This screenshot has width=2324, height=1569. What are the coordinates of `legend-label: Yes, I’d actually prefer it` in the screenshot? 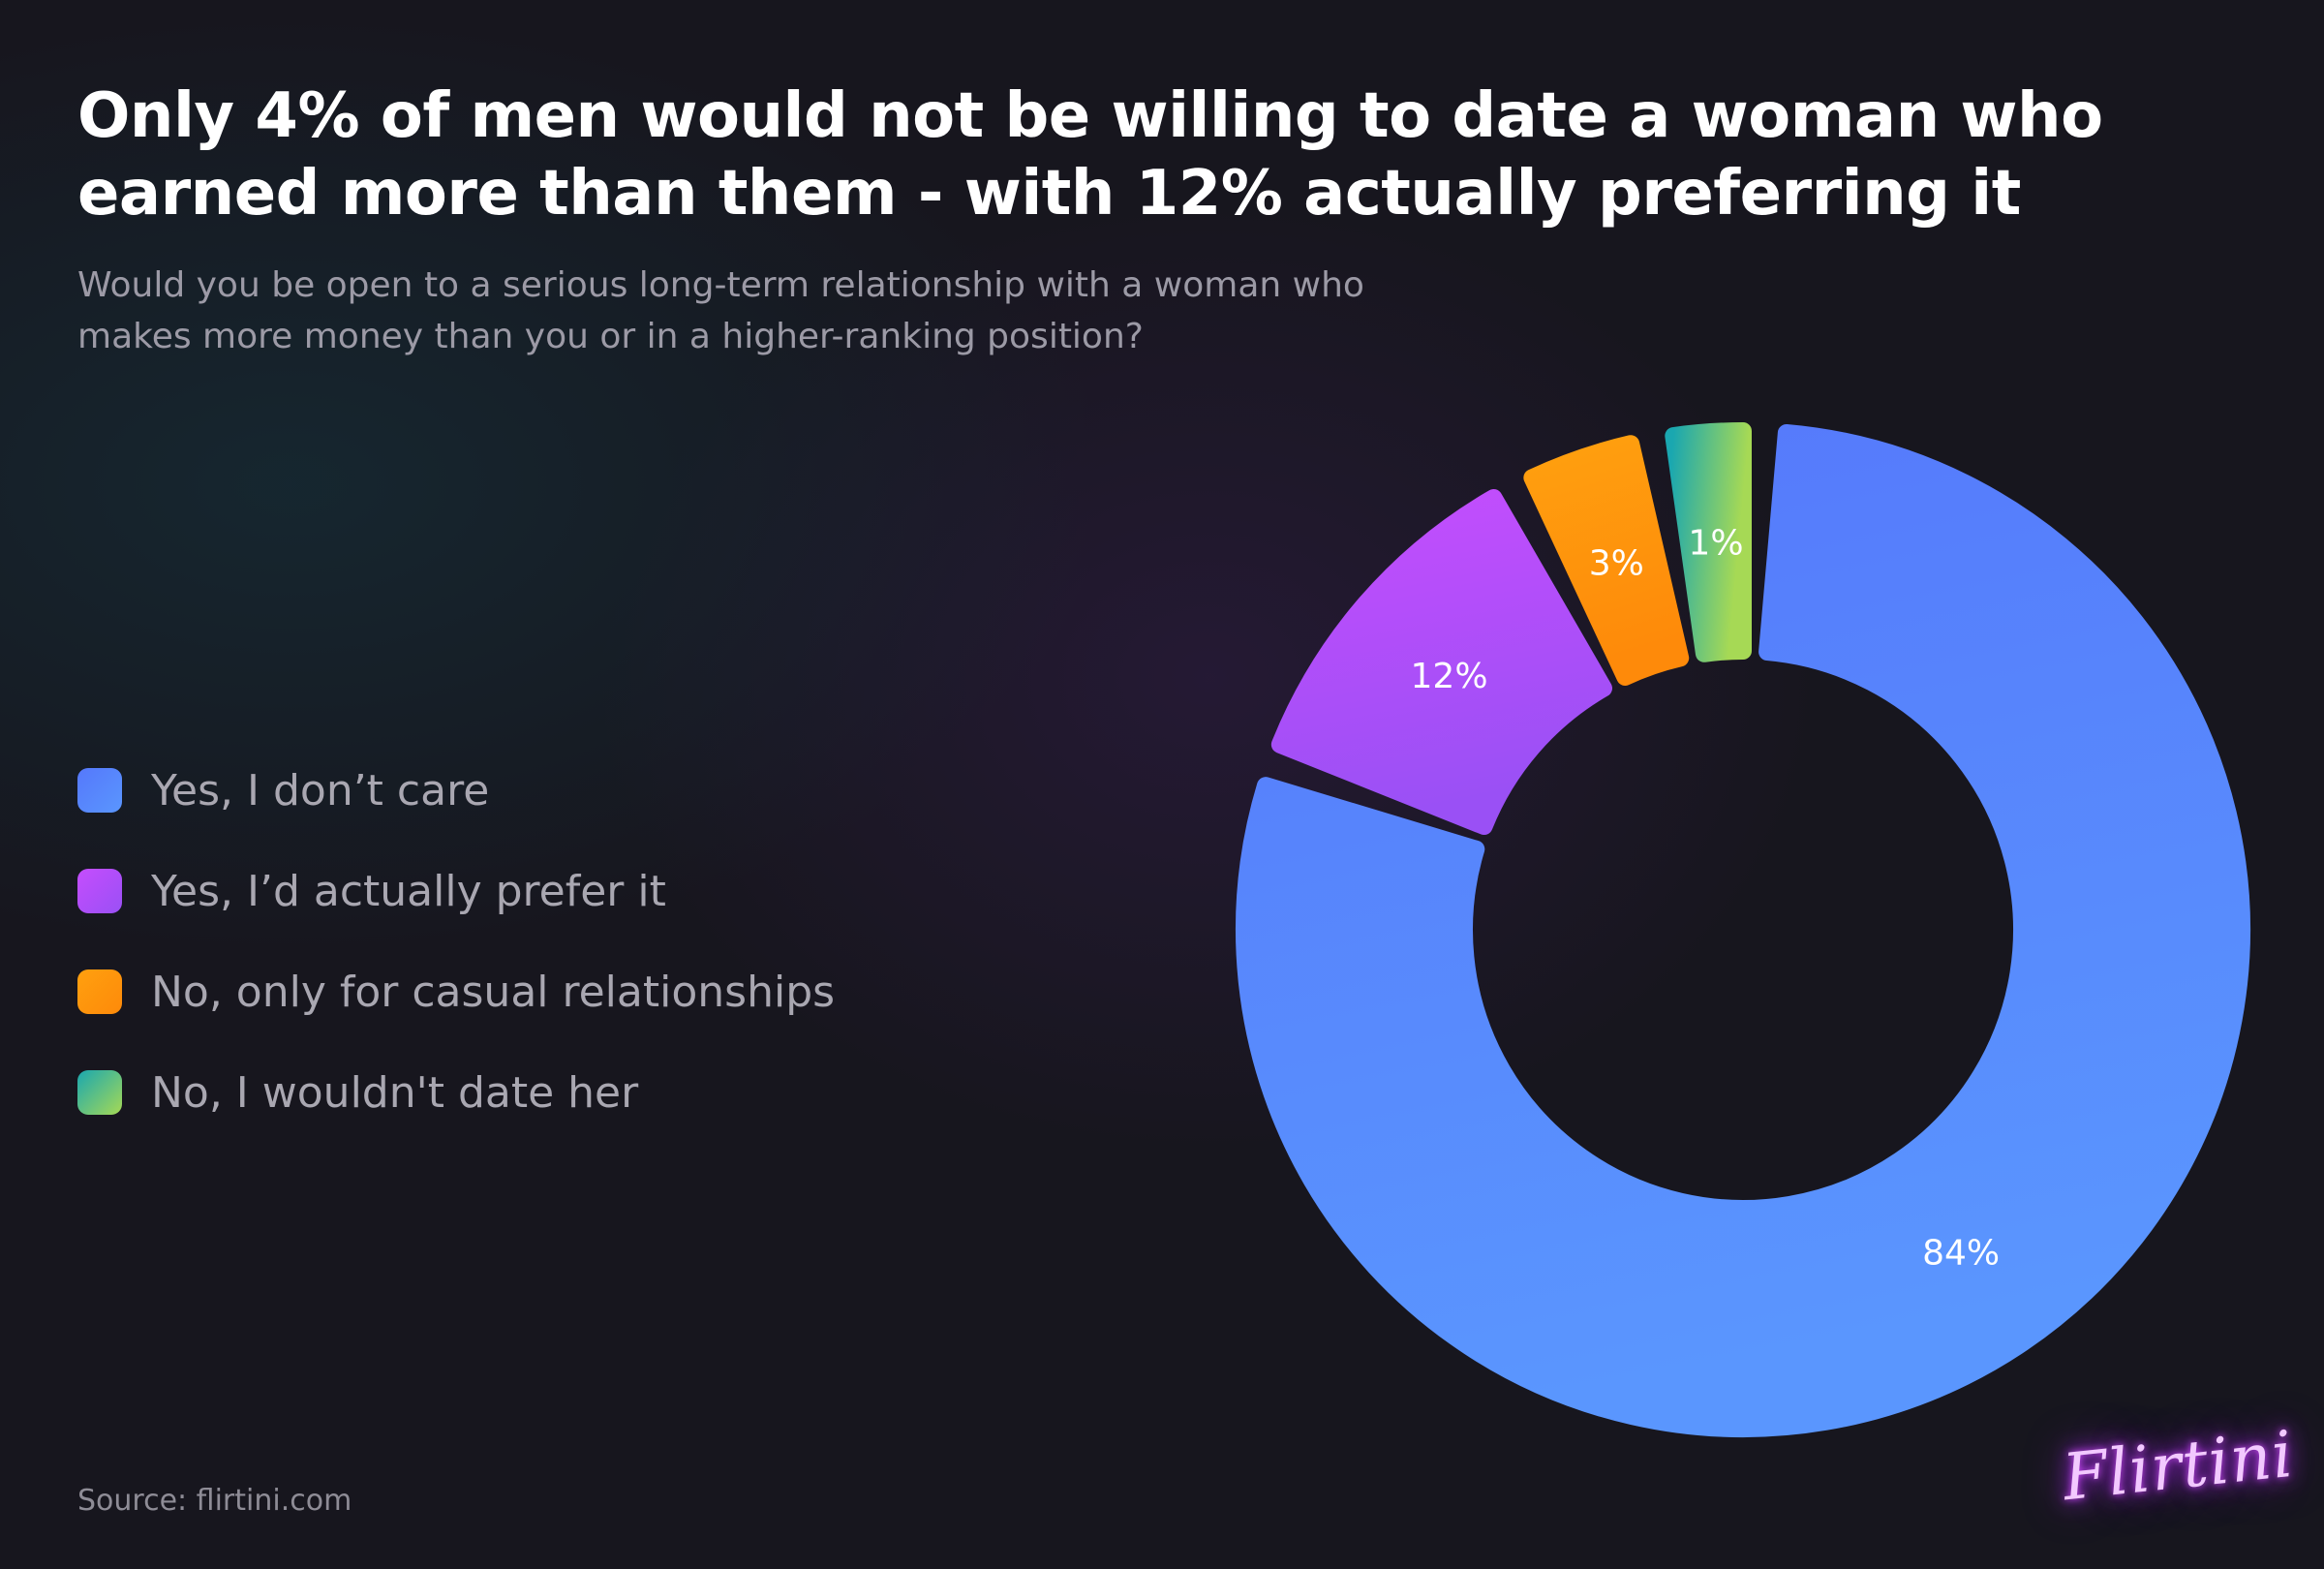 It's located at (409, 891).